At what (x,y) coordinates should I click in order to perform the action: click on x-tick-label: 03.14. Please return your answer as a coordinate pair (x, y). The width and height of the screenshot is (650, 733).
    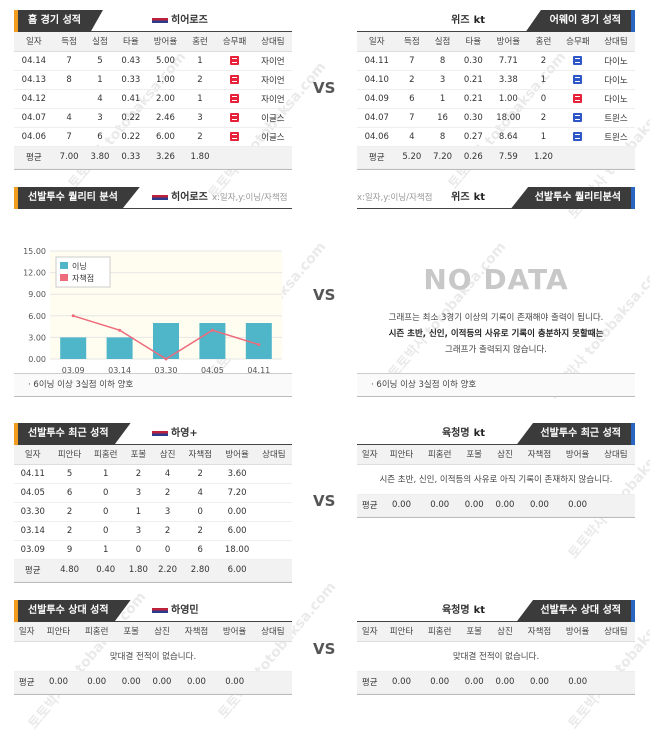
    Looking at the image, I should click on (119, 370).